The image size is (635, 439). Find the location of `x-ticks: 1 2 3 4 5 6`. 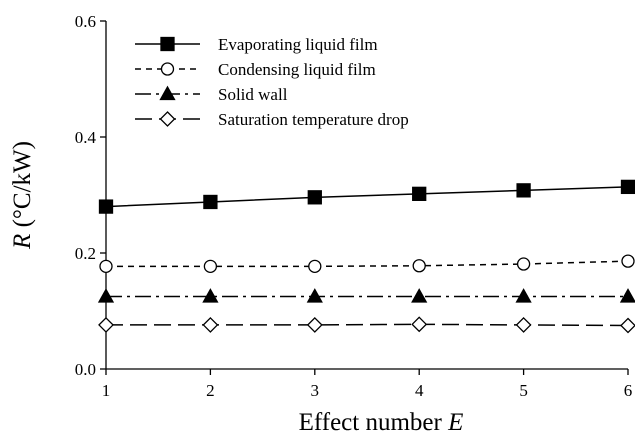

x-ticks: 1 2 3 4 5 6 is located at coordinates (367, 384).